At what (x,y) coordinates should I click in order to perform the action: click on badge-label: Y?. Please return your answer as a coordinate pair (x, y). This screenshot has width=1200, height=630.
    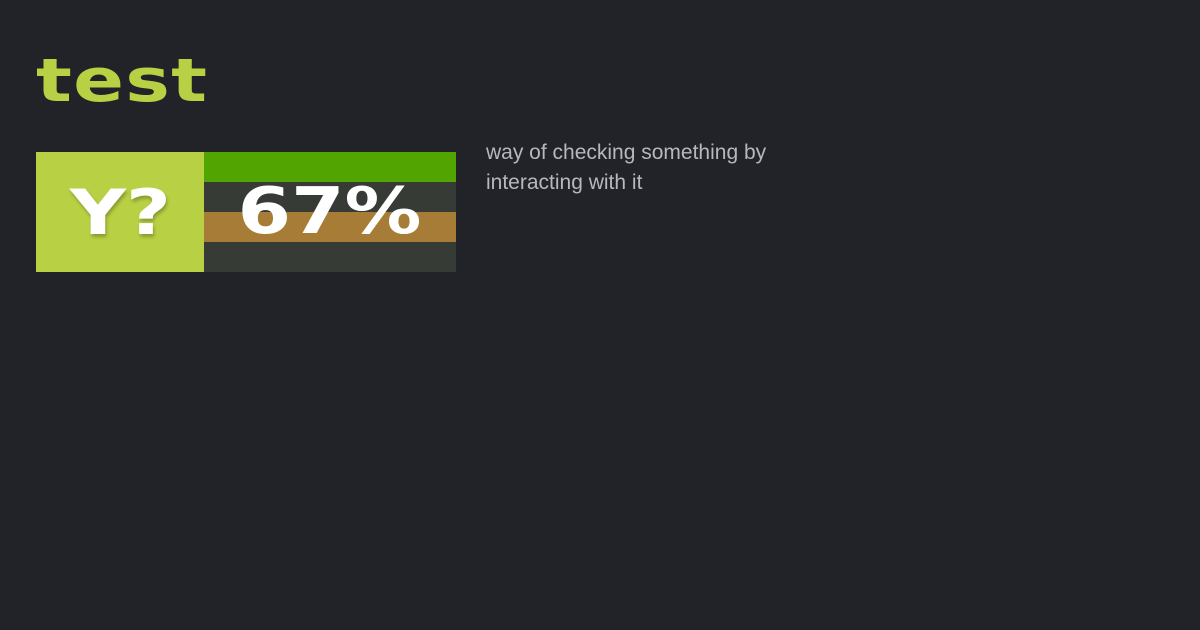
    Looking at the image, I should click on (120, 212).